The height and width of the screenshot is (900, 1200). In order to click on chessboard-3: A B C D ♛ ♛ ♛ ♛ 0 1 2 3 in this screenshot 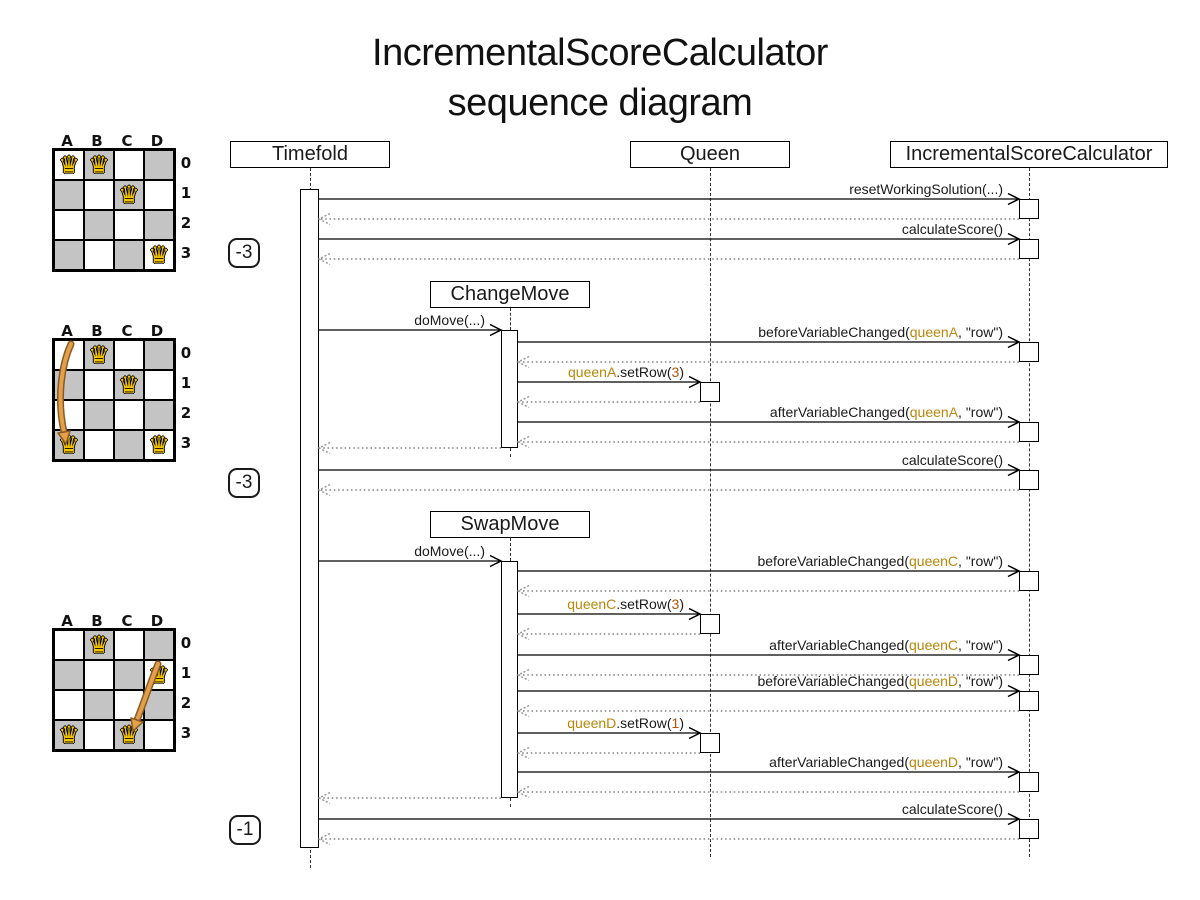, I will do `click(122, 682)`.